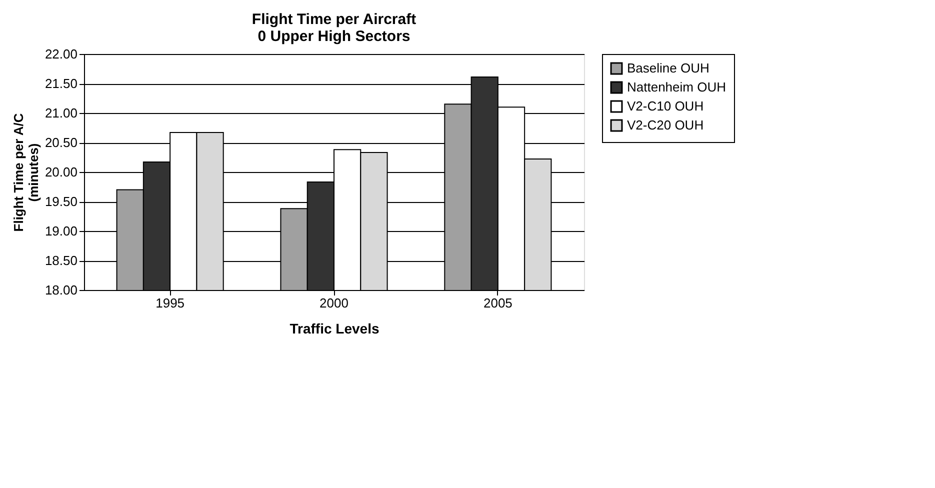 Image resolution: width=935 pixels, height=488 pixels. Describe the element at coordinates (335, 328) in the screenshot. I see `x-axis-title: Traffic Levels` at that location.